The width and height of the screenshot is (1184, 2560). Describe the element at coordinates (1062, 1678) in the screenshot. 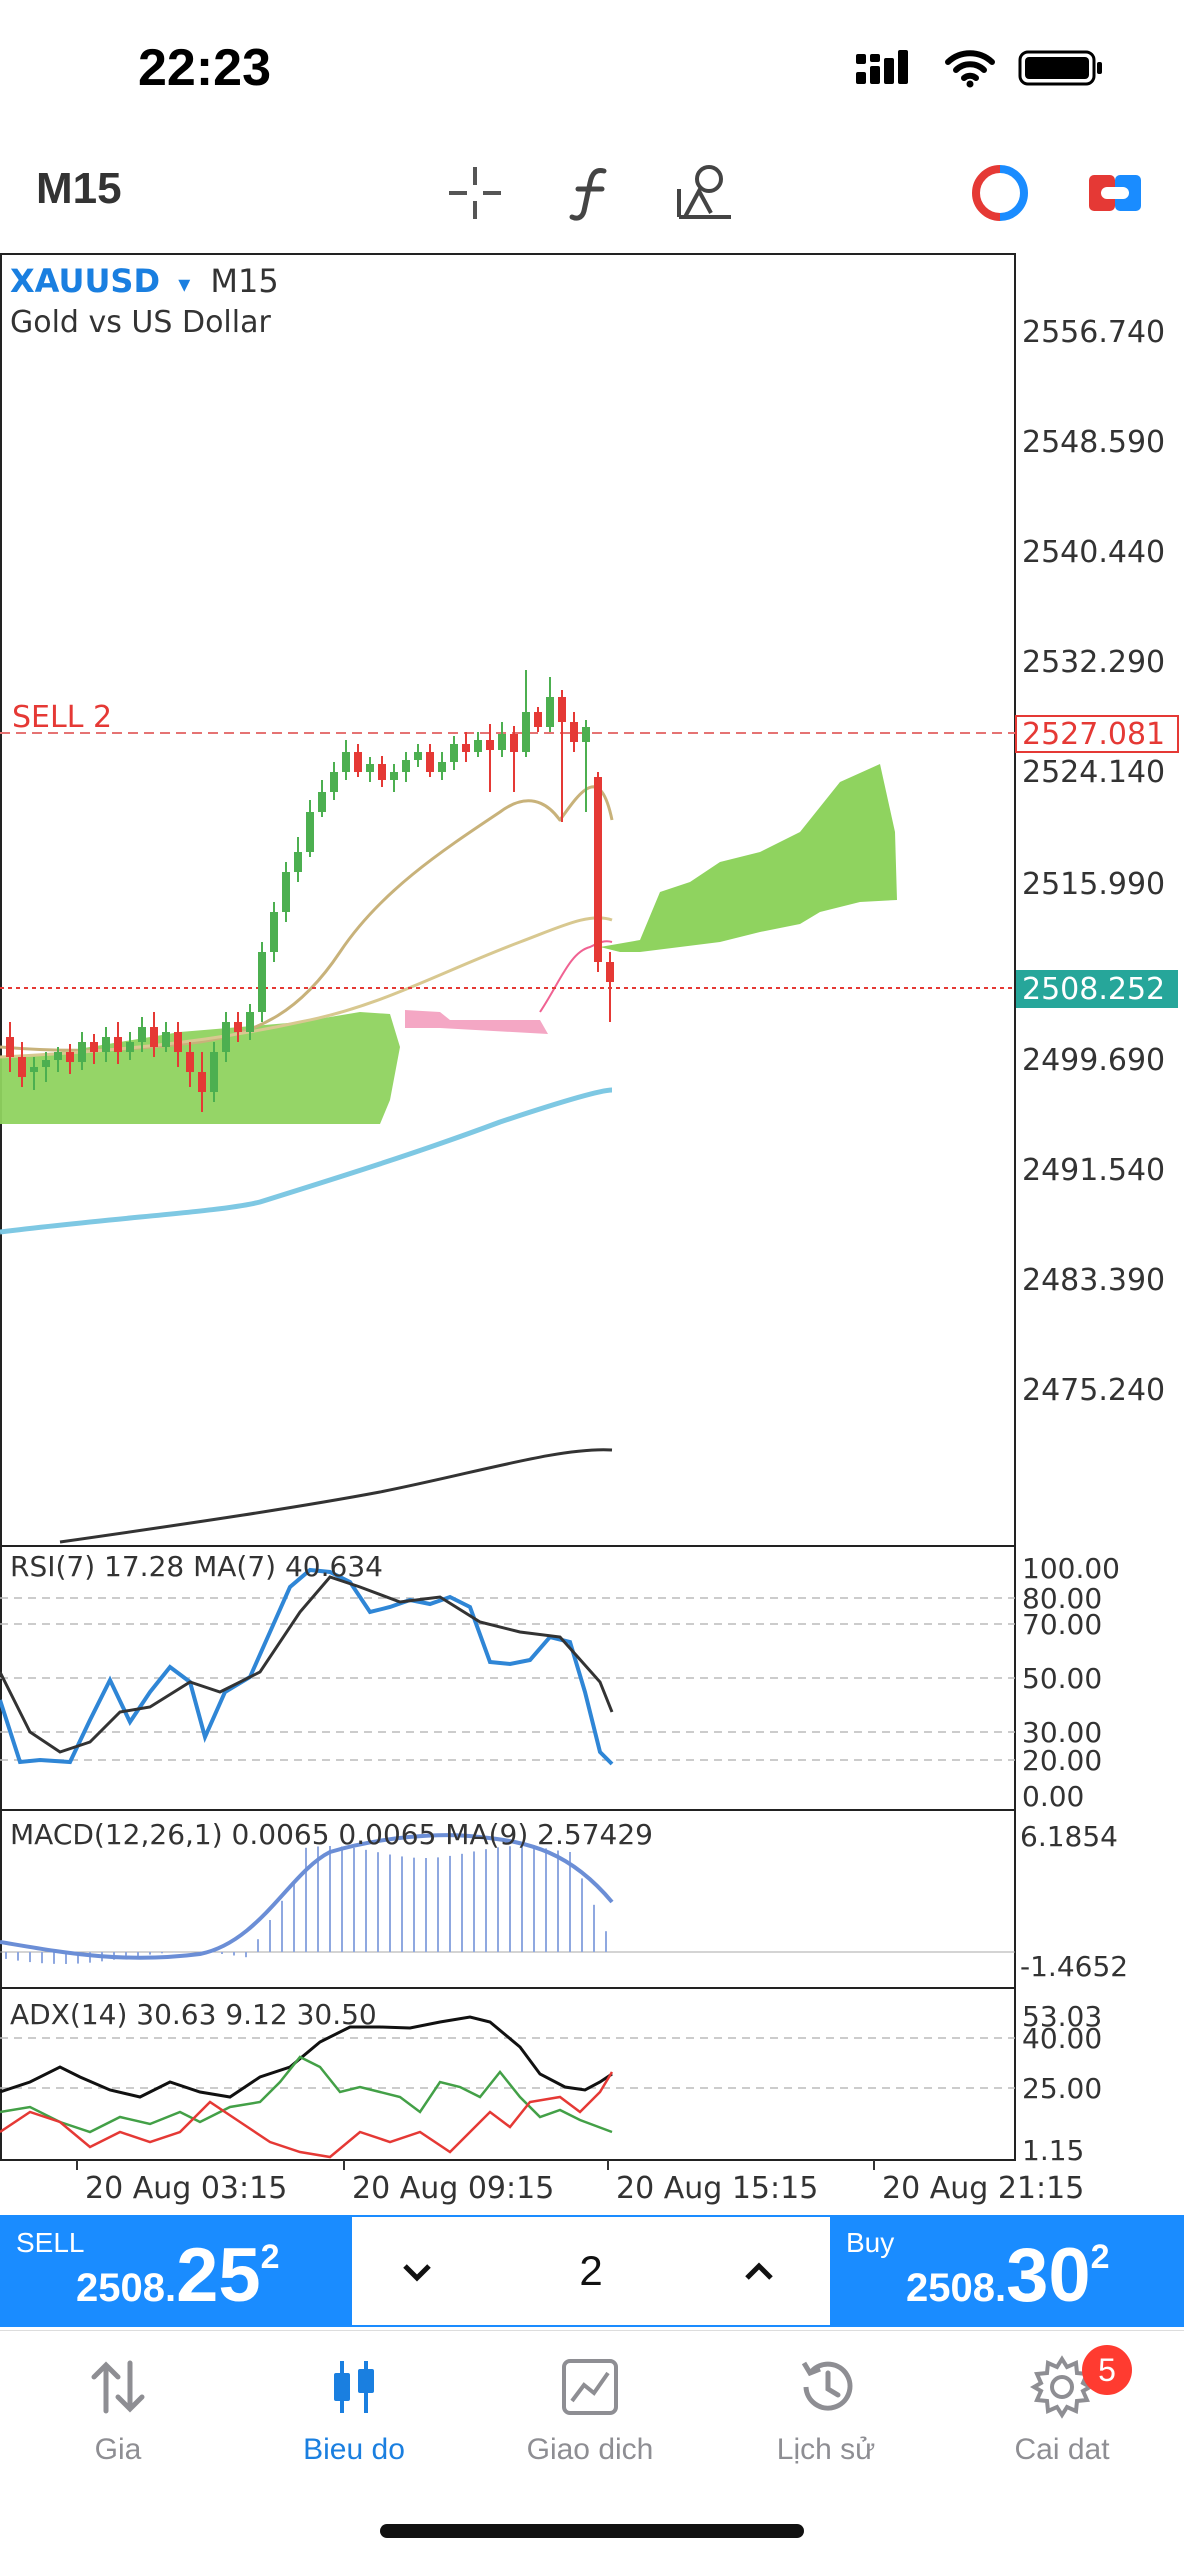

I see `rsi-axis-label: 50.00` at that location.